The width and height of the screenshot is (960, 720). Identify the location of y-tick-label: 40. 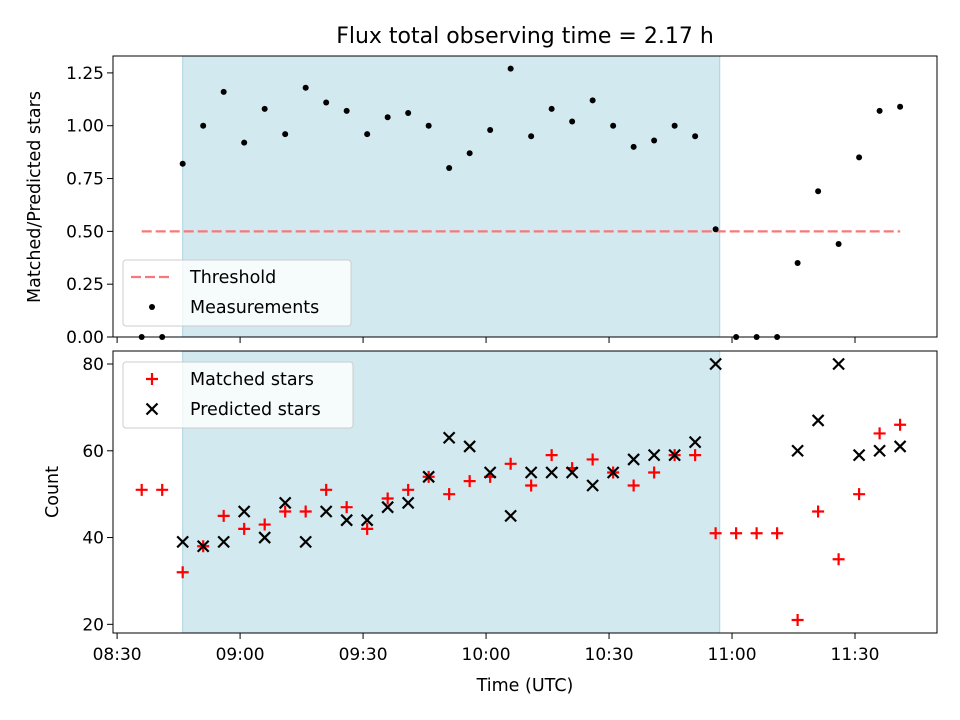
(93, 539).